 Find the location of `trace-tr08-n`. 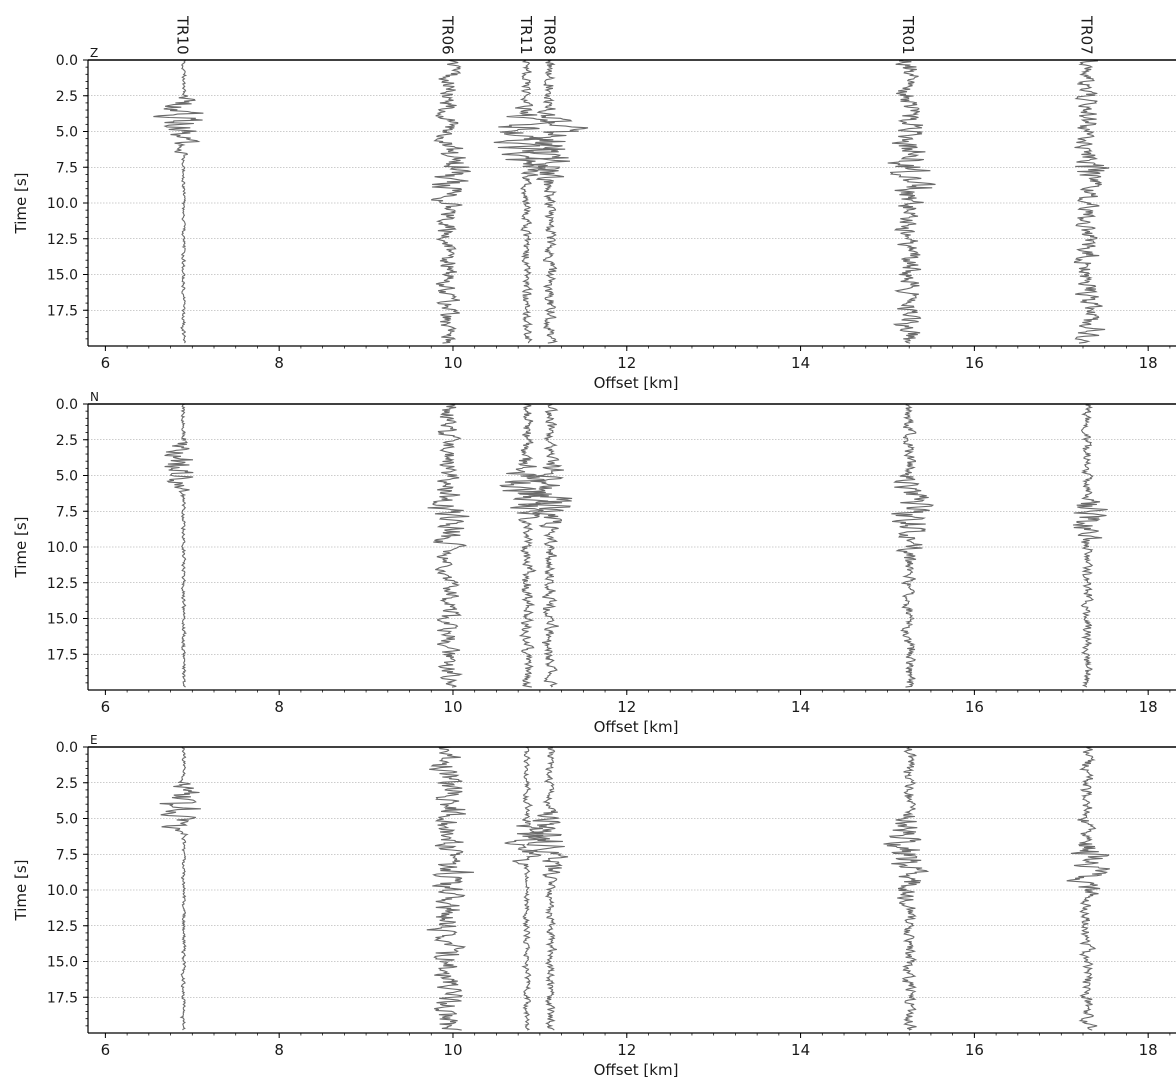

trace-tr08-n is located at coordinates (546, 545).